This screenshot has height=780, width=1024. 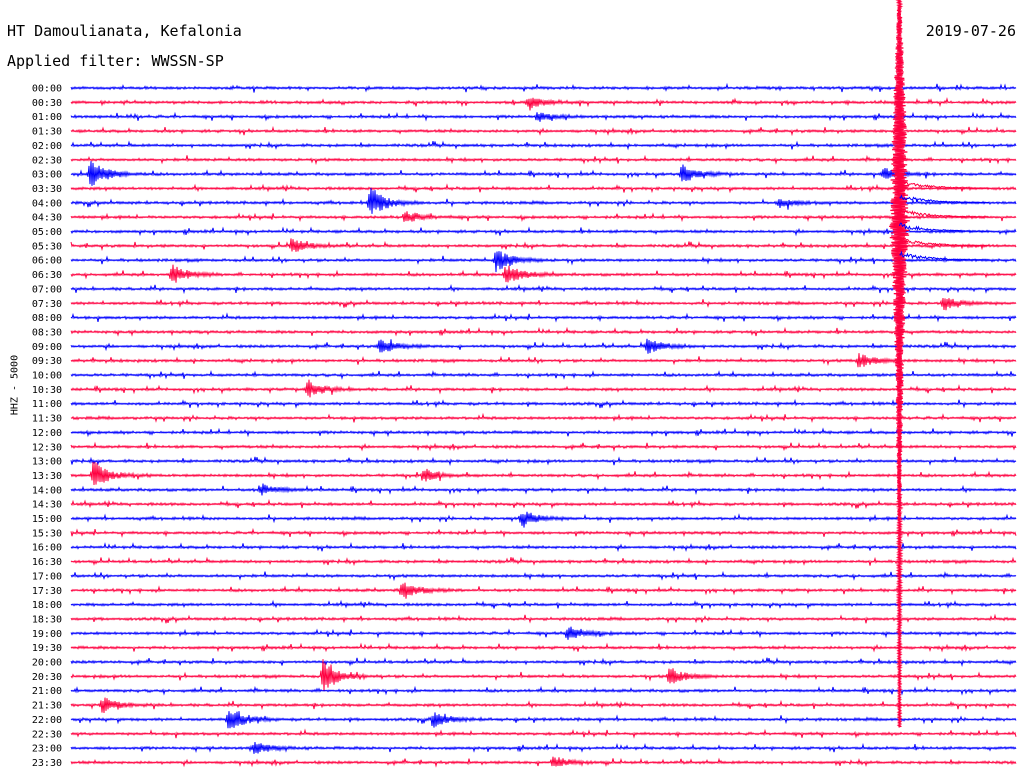 I want to click on row-label: 14:00, so click(x=47, y=490).